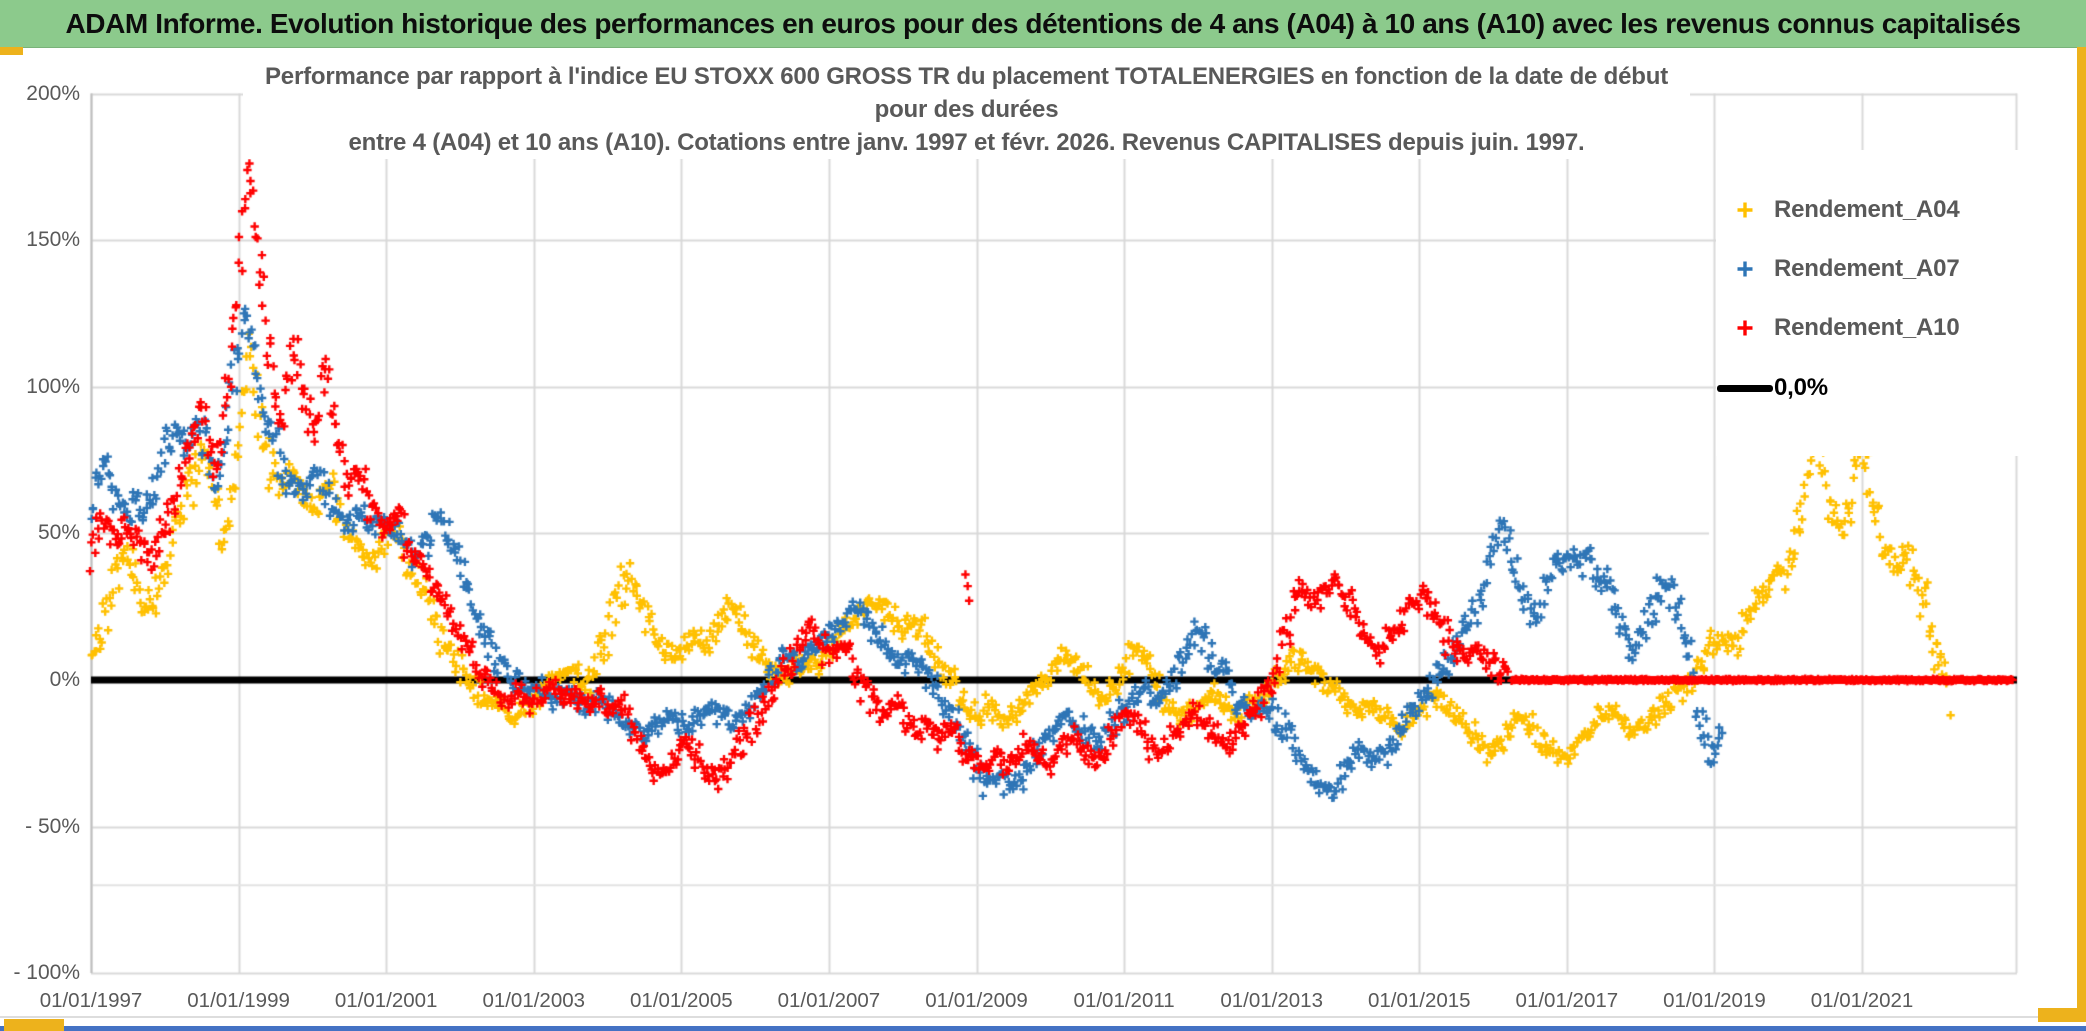 The width and height of the screenshot is (2086, 1031). Describe the element at coordinates (1714, 1000) in the screenshot. I see `x-axis-tick-label: 01/01/2019` at that location.